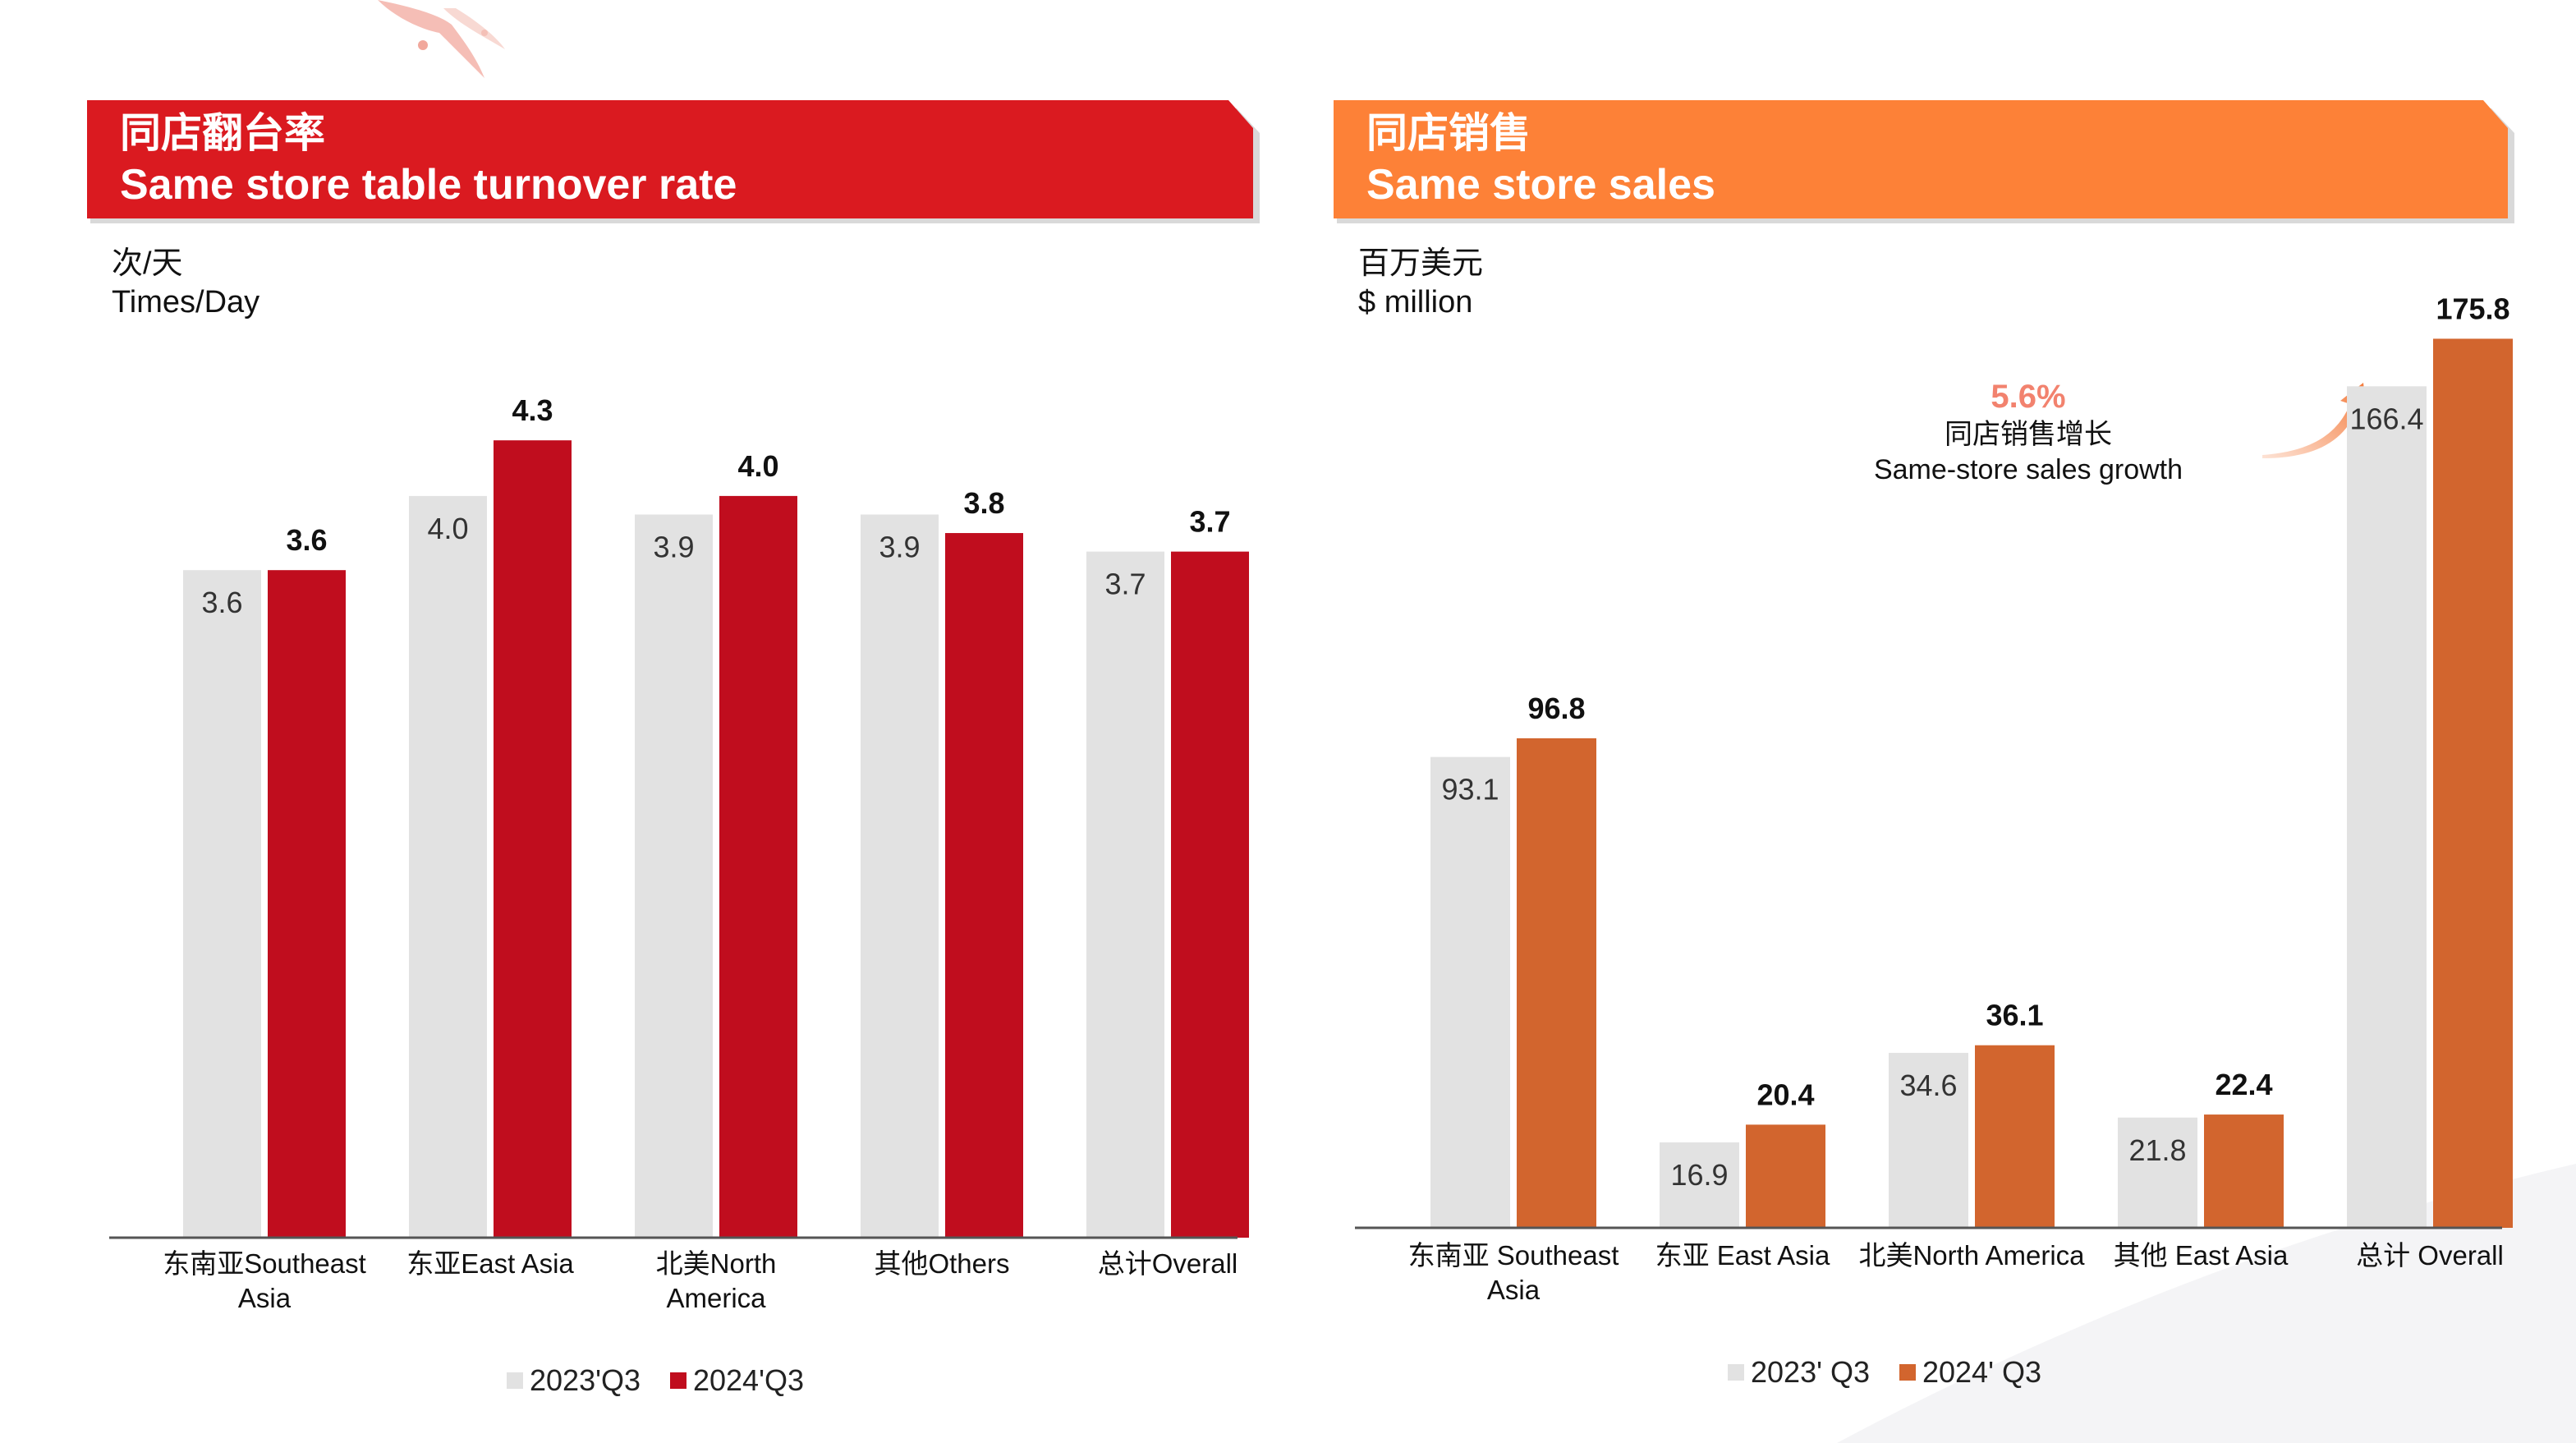  I want to click on data-label-2023: 16.9, so click(1699, 1175).